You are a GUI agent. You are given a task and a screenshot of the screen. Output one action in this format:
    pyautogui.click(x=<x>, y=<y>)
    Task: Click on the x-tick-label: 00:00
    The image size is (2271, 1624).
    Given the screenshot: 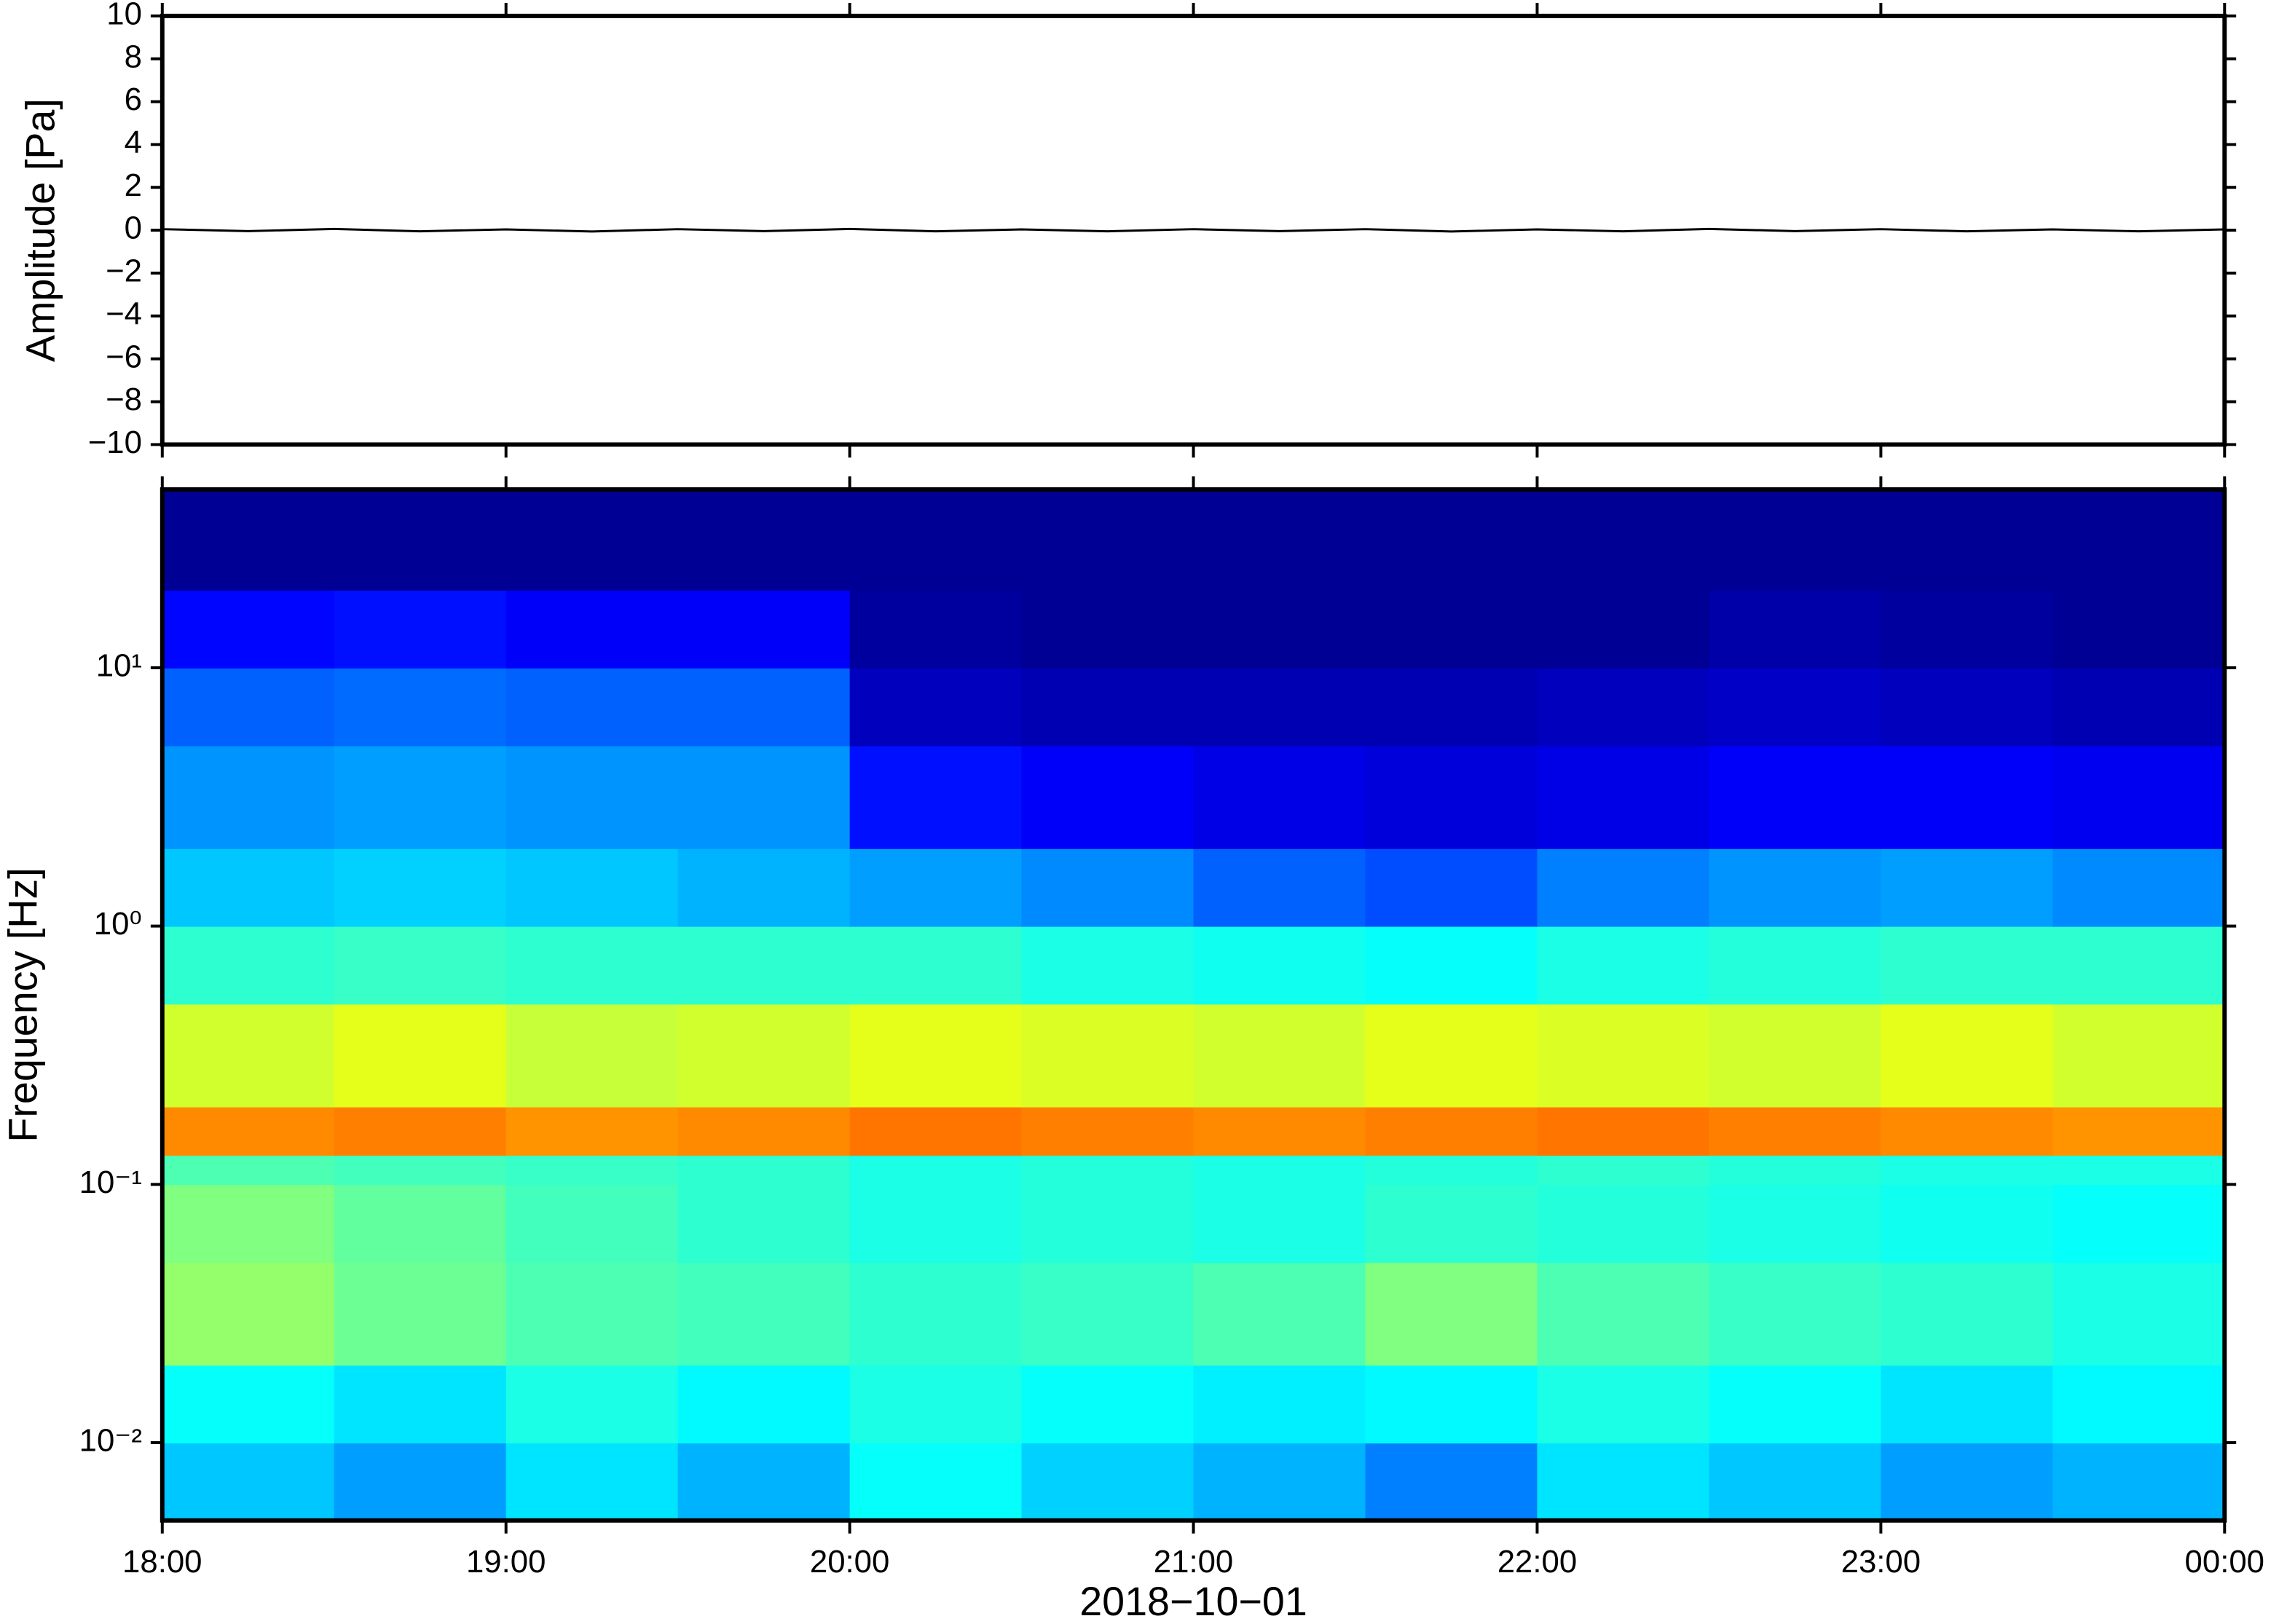 What is the action you would take?
    pyautogui.click(x=2224, y=1562)
    